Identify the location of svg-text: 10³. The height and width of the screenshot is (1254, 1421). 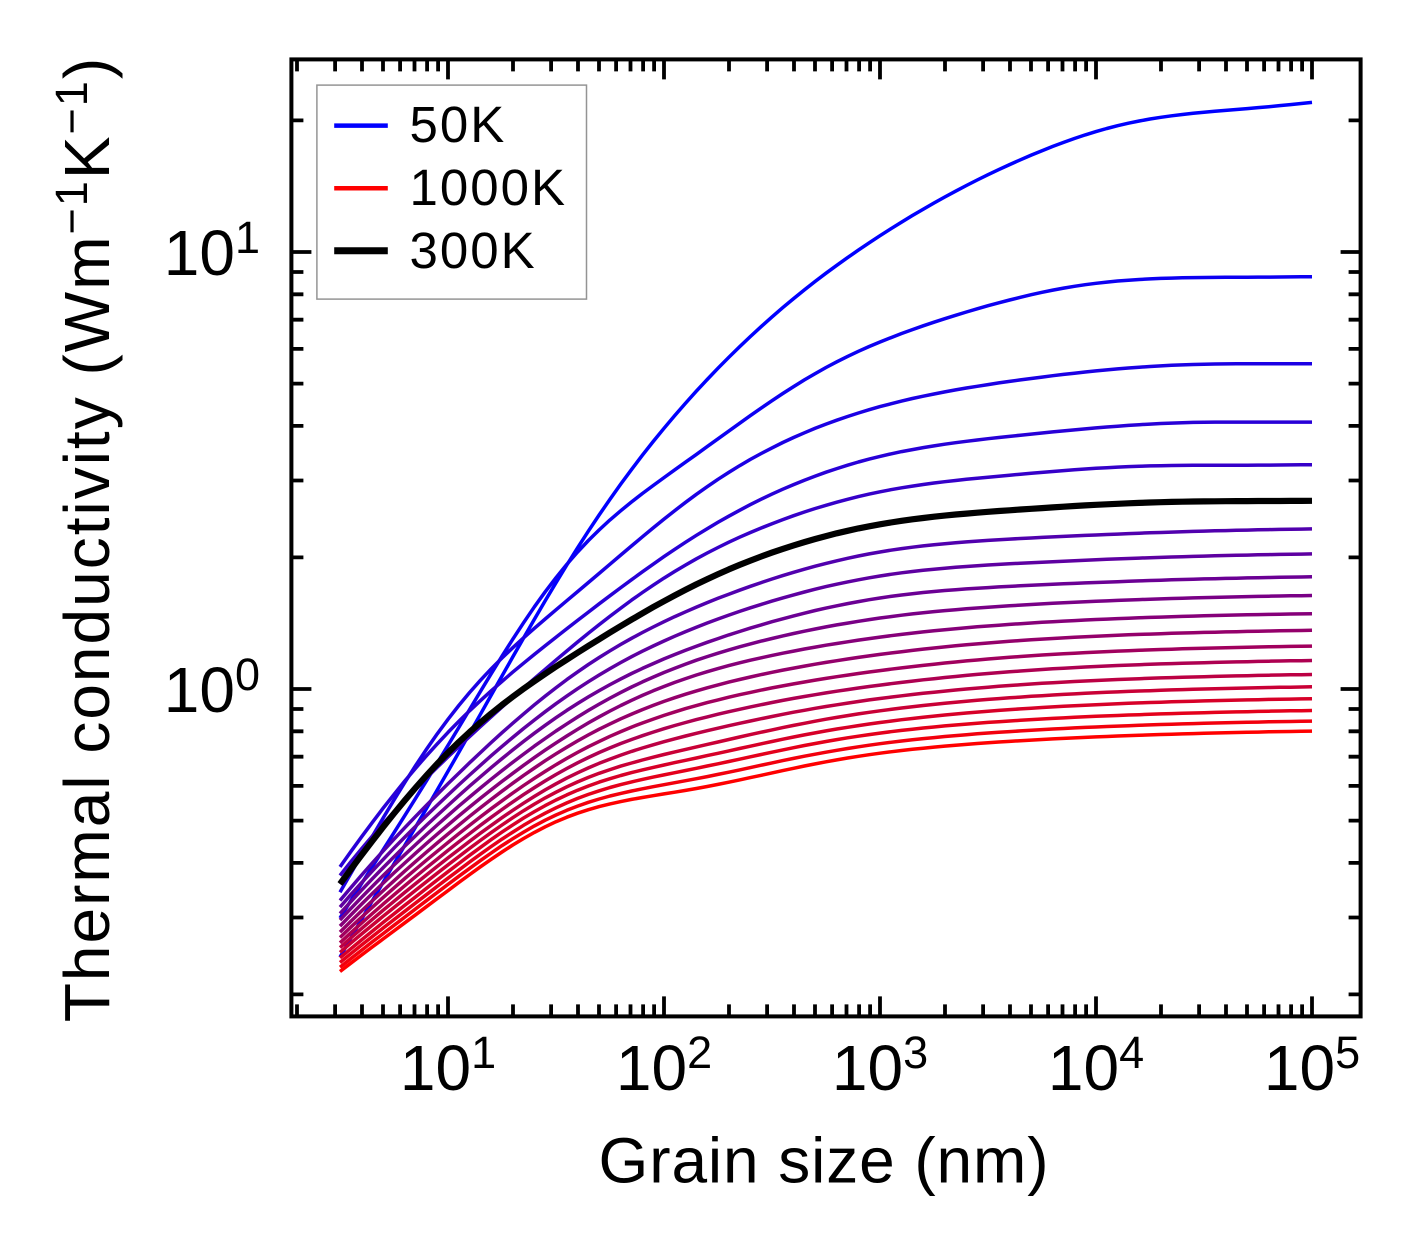
(880, 1065).